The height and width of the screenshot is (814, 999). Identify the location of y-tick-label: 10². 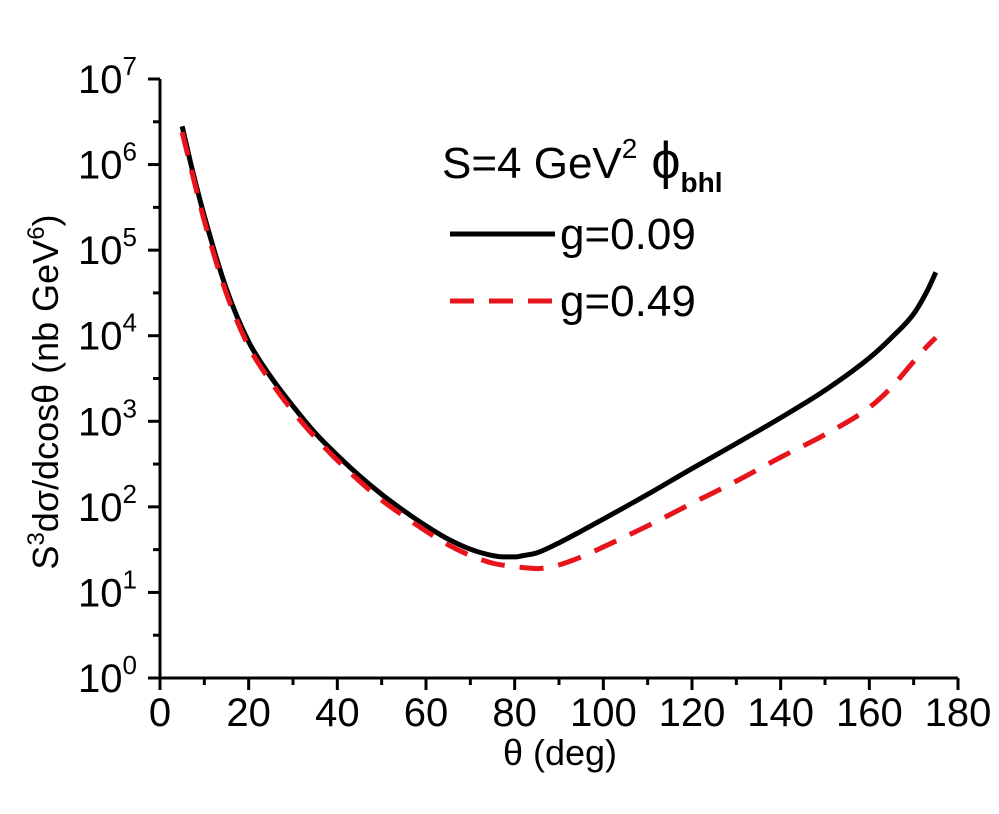
(107, 504).